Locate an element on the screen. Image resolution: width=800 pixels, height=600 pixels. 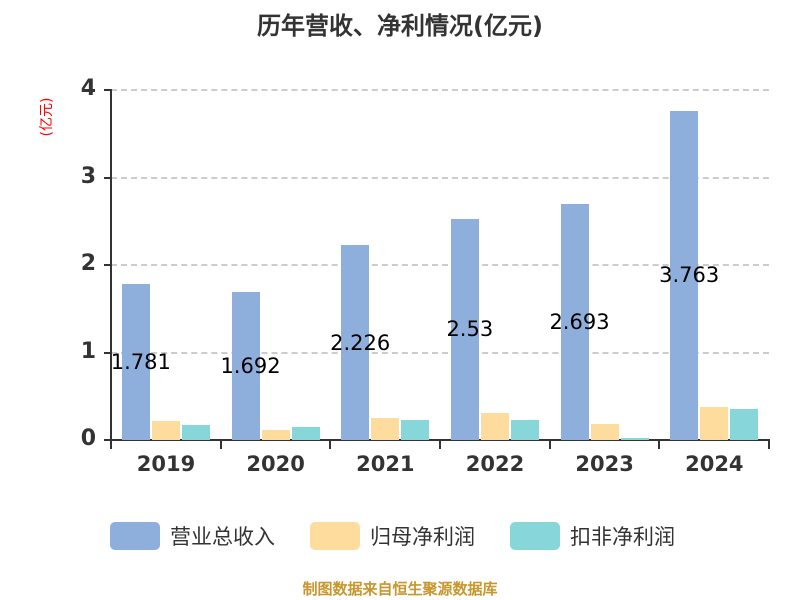
bar-revenue-2021 is located at coordinates (355, 342).